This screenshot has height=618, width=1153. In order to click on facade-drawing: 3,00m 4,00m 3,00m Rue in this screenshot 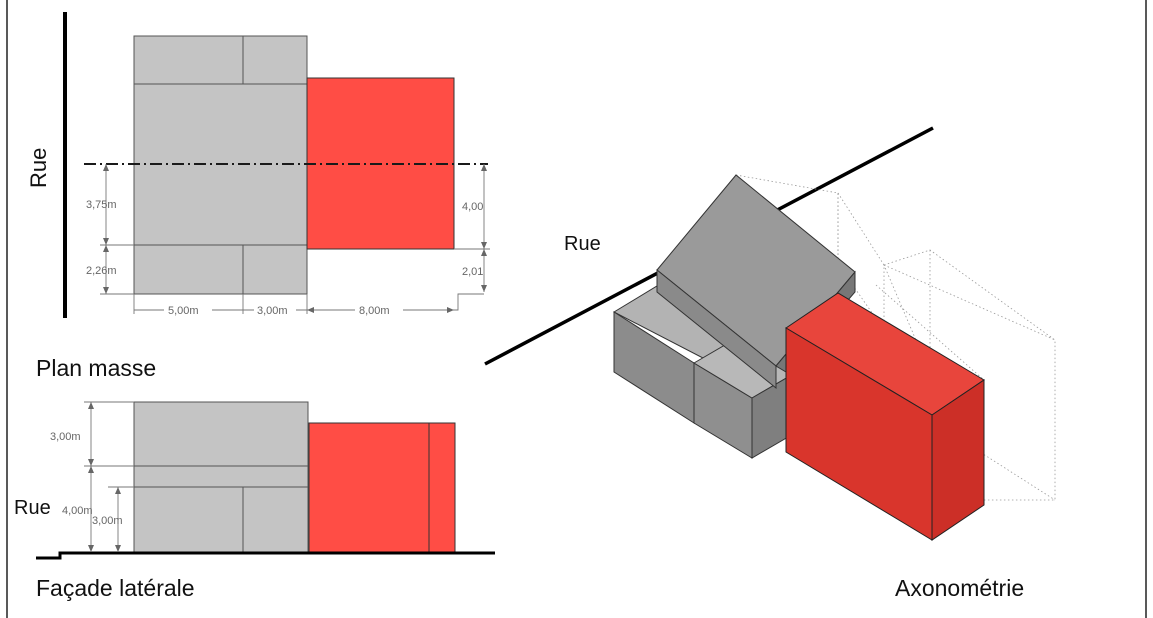, I will do `click(254, 480)`.